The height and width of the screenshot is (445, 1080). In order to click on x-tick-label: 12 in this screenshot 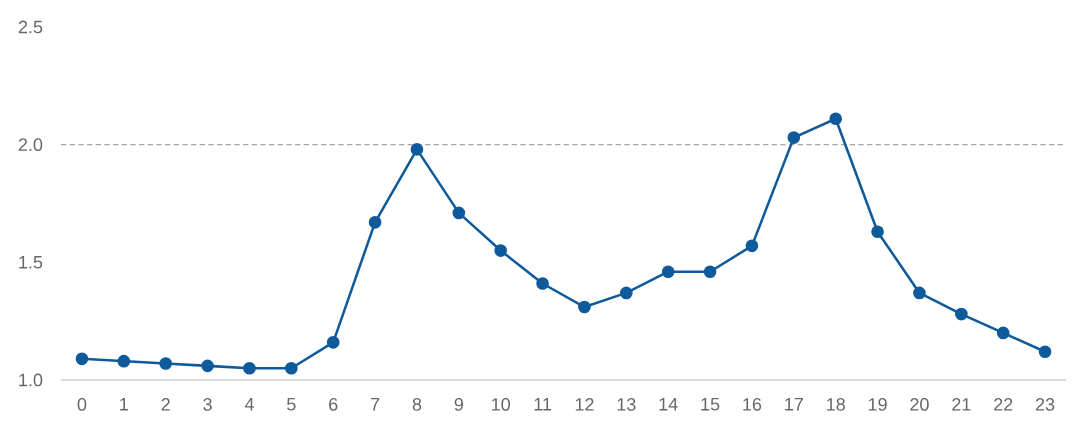, I will do `click(584, 404)`.